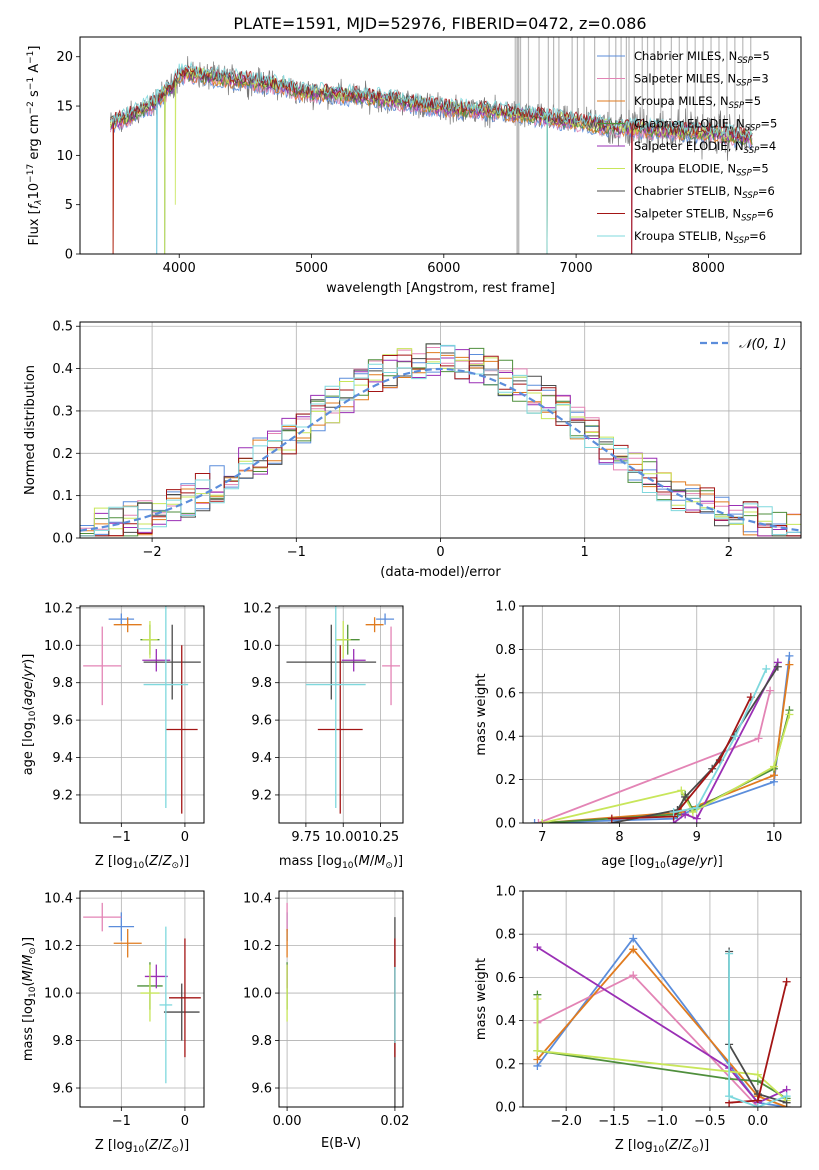  I want to click on axes-age-weight: 7 8 9 10 0.0 0.2 0.4 0.6 0.8 1.0, so click(648, 722).